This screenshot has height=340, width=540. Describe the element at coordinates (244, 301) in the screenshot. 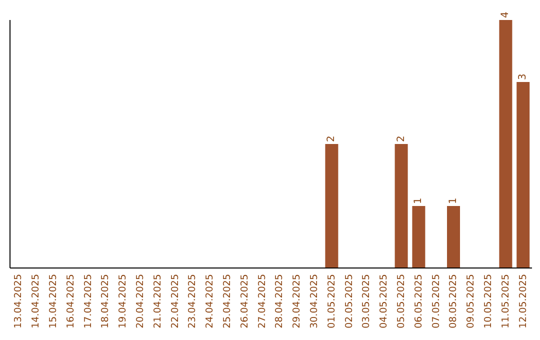

I see `x-tick-label: 26.04.2025` at that location.